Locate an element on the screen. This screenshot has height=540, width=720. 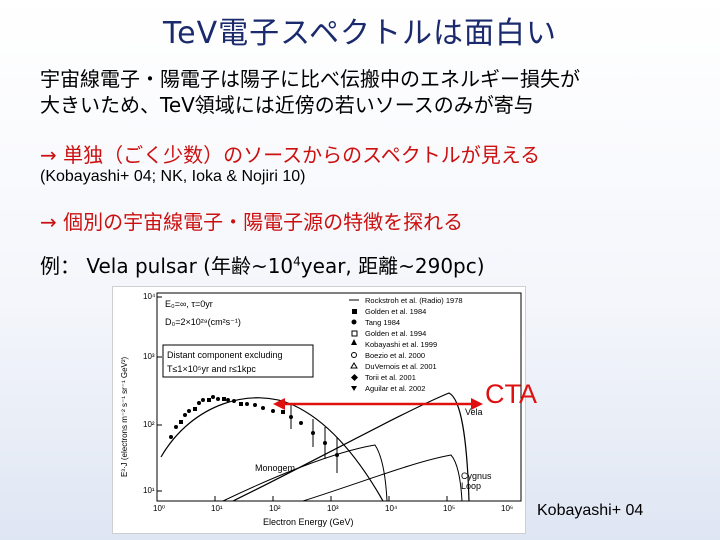
y-tick-label: 10⁴ is located at coordinates (149, 296).